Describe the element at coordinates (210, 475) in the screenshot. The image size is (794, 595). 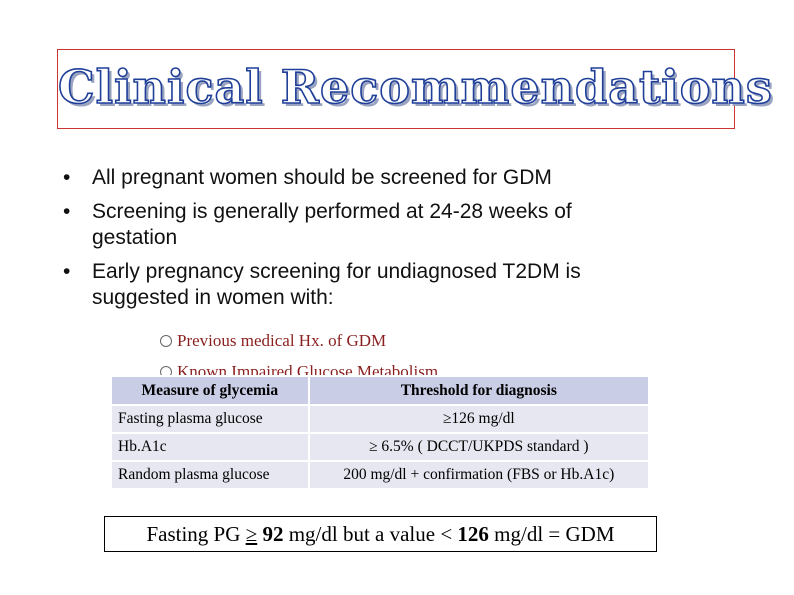
I see `cell-measure: Random plasma glucose` at that location.